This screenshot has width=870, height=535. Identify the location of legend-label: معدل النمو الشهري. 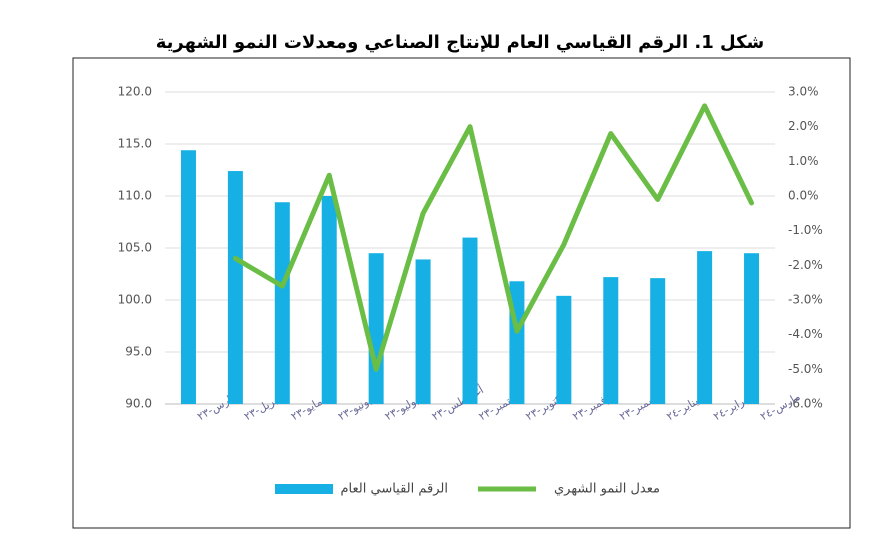
(607, 489).